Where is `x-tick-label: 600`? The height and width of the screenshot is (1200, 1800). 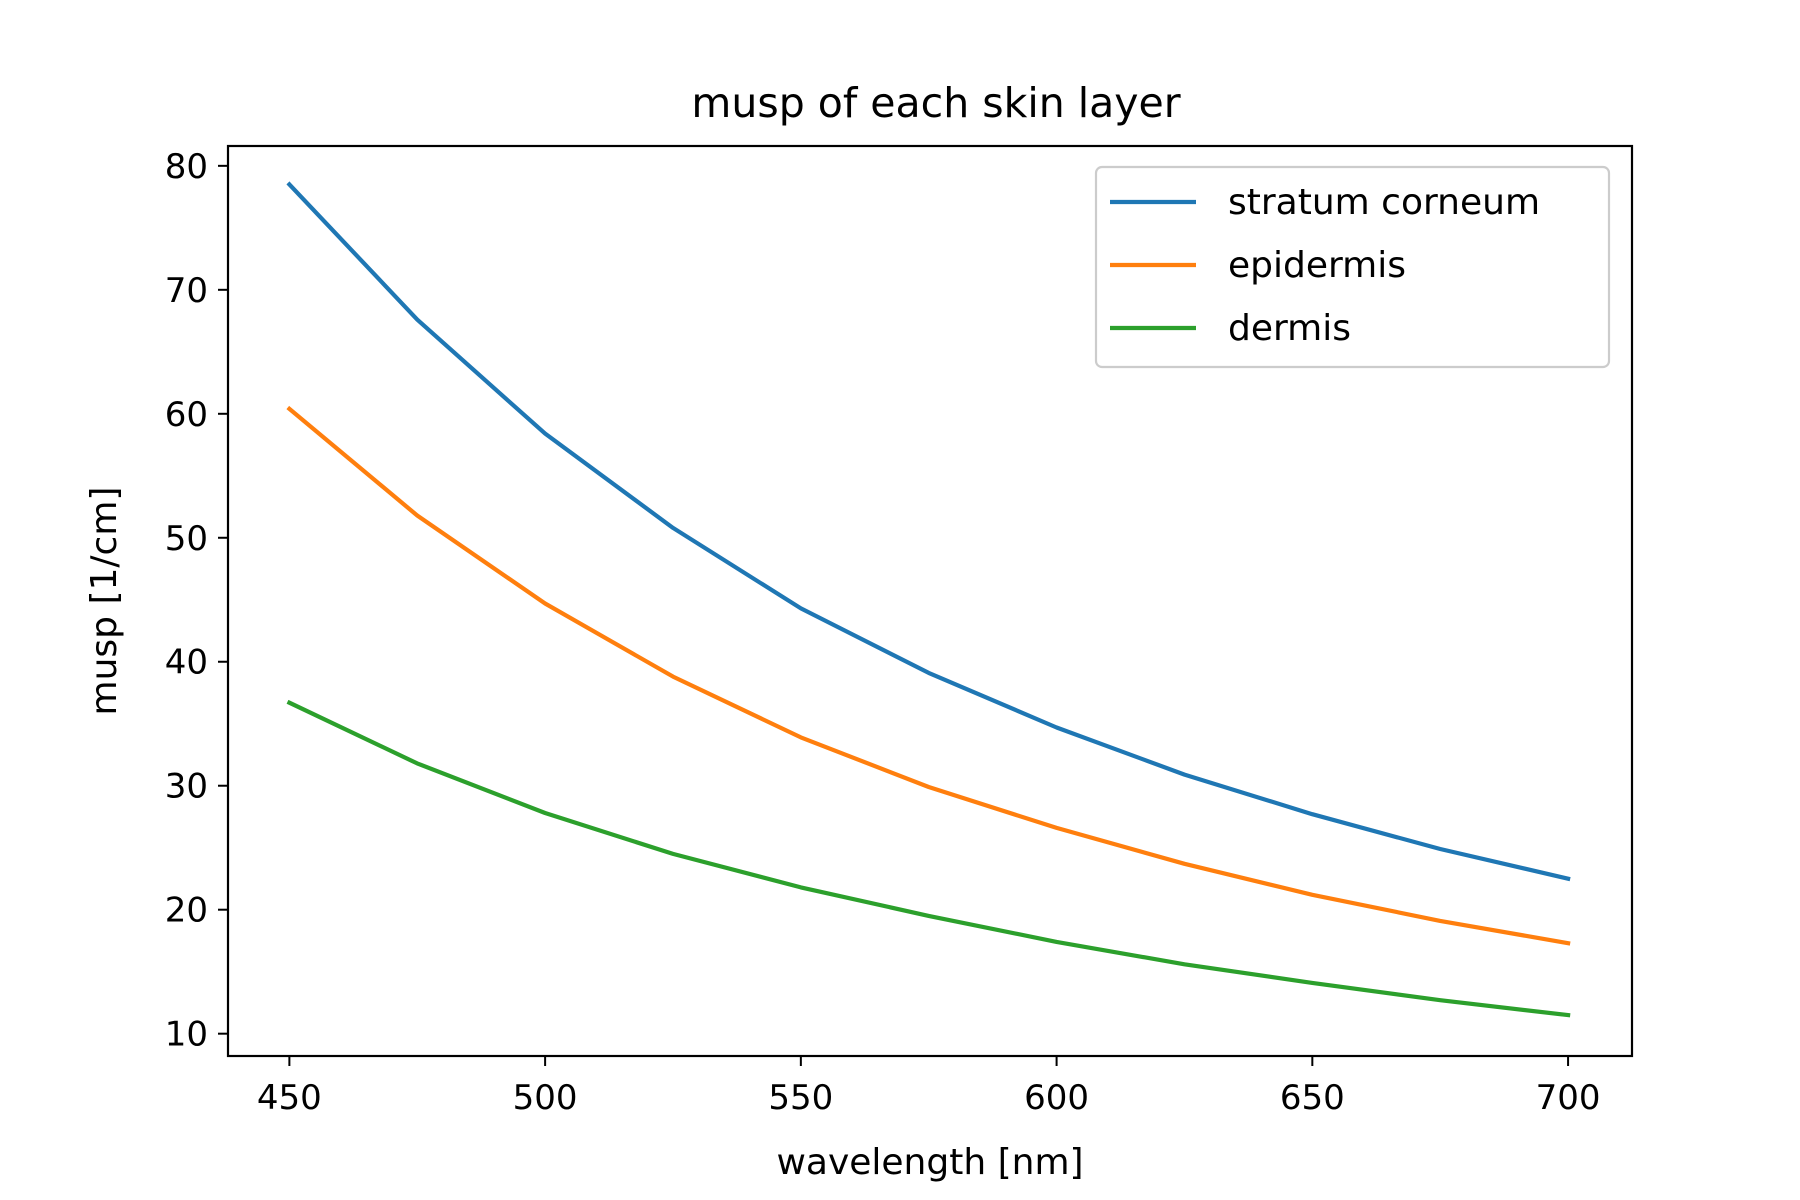
x-tick-label: 600 is located at coordinates (1056, 1098).